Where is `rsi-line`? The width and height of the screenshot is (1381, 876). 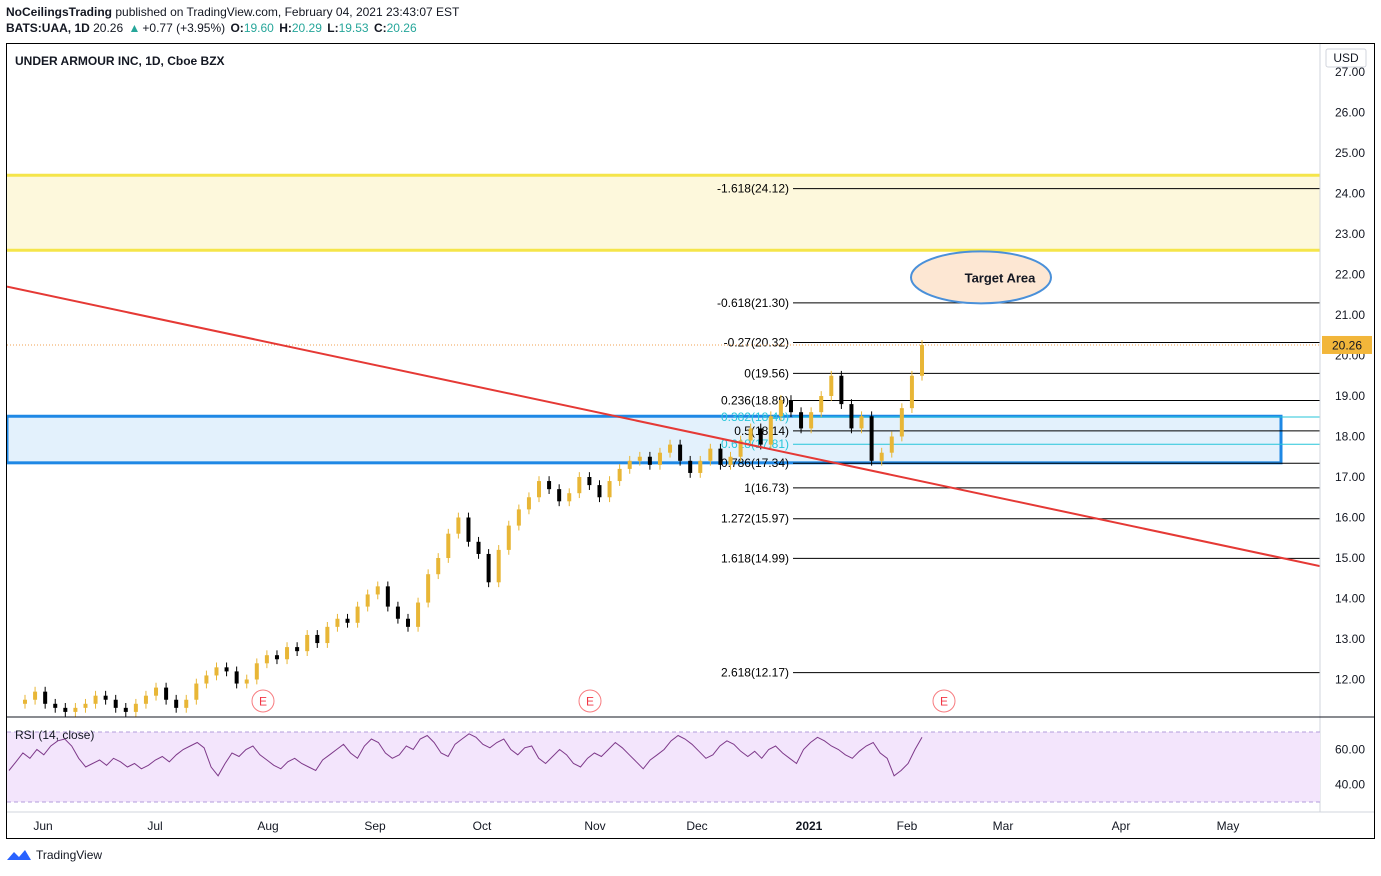
rsi-line is located at coordinates (465, 755).